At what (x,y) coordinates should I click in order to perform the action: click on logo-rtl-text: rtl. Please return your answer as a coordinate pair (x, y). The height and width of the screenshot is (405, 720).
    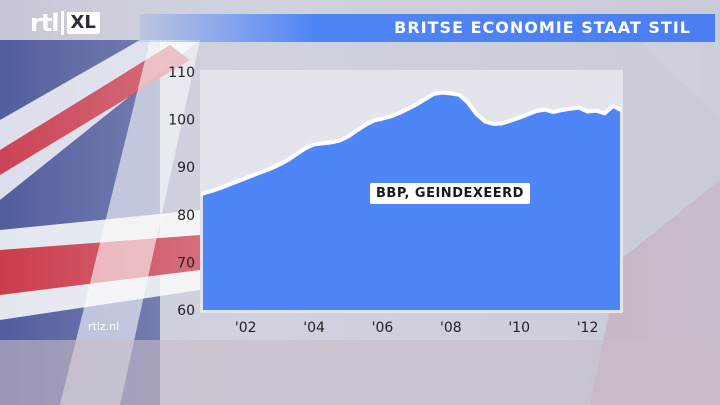
    Looking at the image, I should click on (45, 23).